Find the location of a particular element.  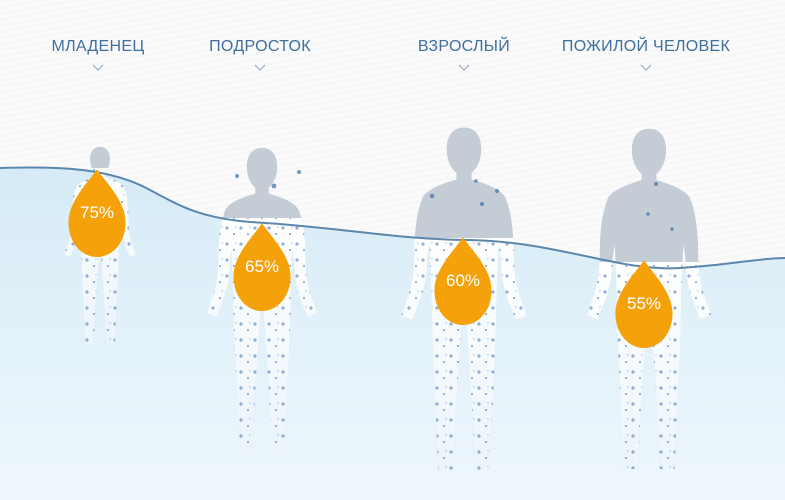

upper-body-bubbles is located at coordinates (454, 200).